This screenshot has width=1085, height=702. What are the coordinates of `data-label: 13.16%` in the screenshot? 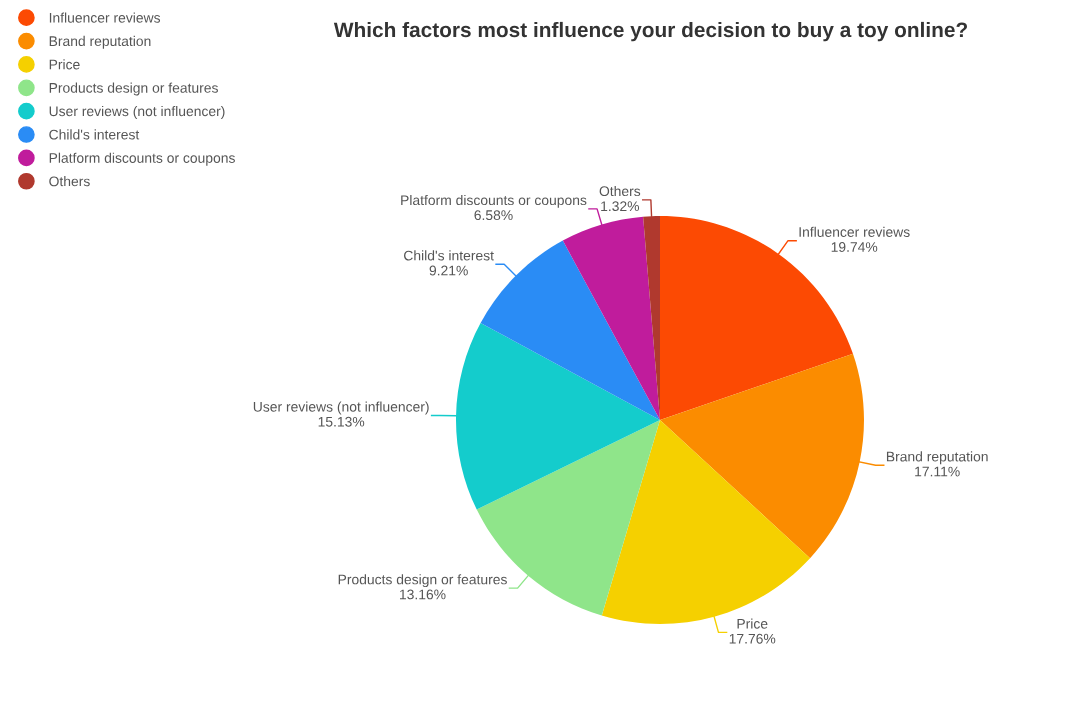 It's located at (423, 594).